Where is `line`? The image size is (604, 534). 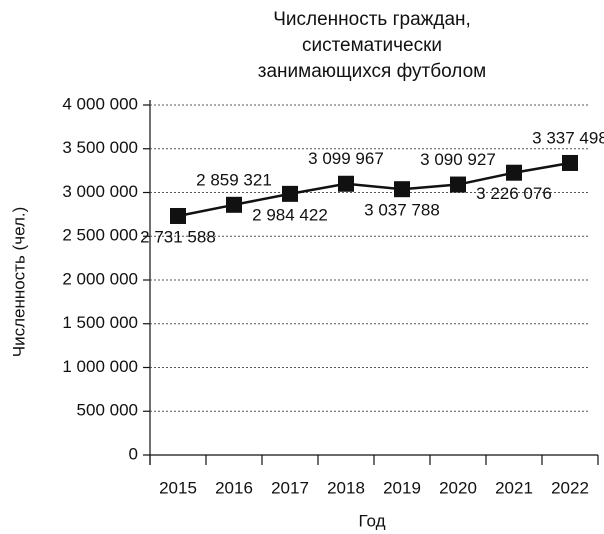 line is located at coordinates (374, 189).